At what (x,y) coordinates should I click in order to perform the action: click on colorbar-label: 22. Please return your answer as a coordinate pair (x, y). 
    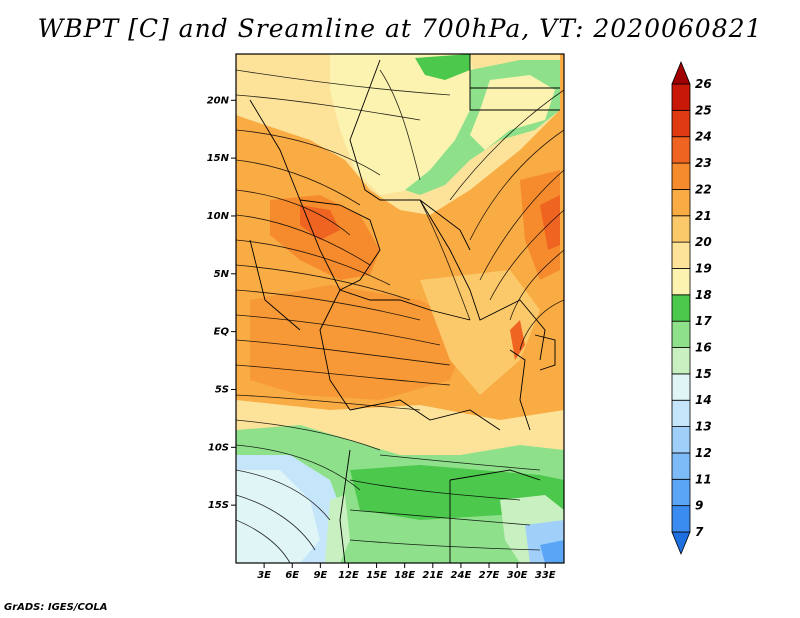
    Looking at the image, I should click on (703, 189).